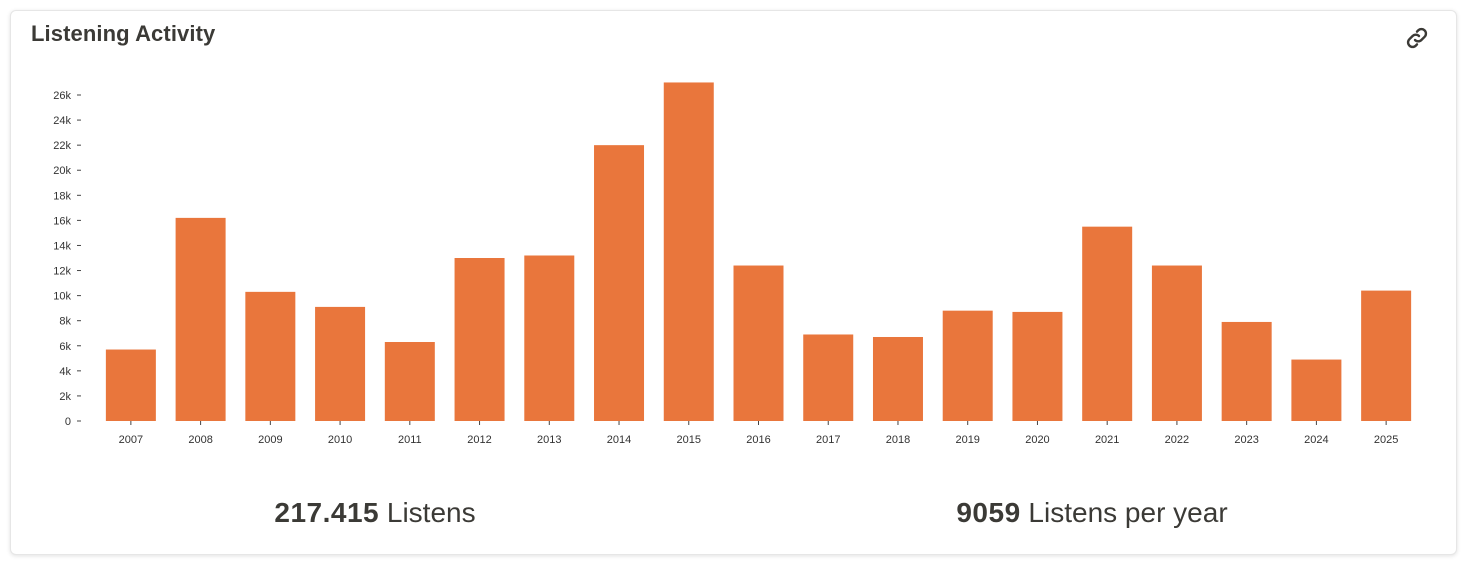 This screenshot has width=1468, height=564. Describe the element at coordinates (270, 356) in the screenshot. I see `bar-2009` at that location.